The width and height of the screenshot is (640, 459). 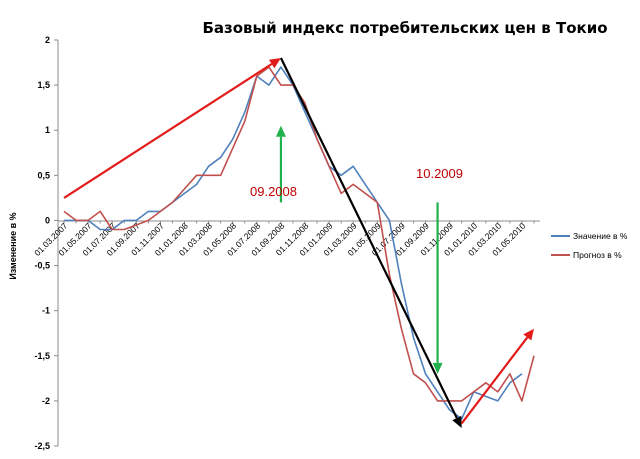 What do you see at coordinates (42, 446) in the screenshot?
I see `y-tick-label: -2,5` at bounding box center [42, 446].